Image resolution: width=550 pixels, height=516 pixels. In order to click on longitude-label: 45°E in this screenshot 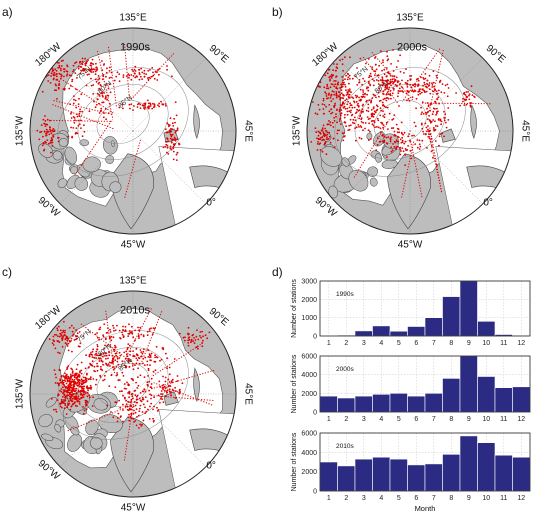, I will do `click(247, 394)`.